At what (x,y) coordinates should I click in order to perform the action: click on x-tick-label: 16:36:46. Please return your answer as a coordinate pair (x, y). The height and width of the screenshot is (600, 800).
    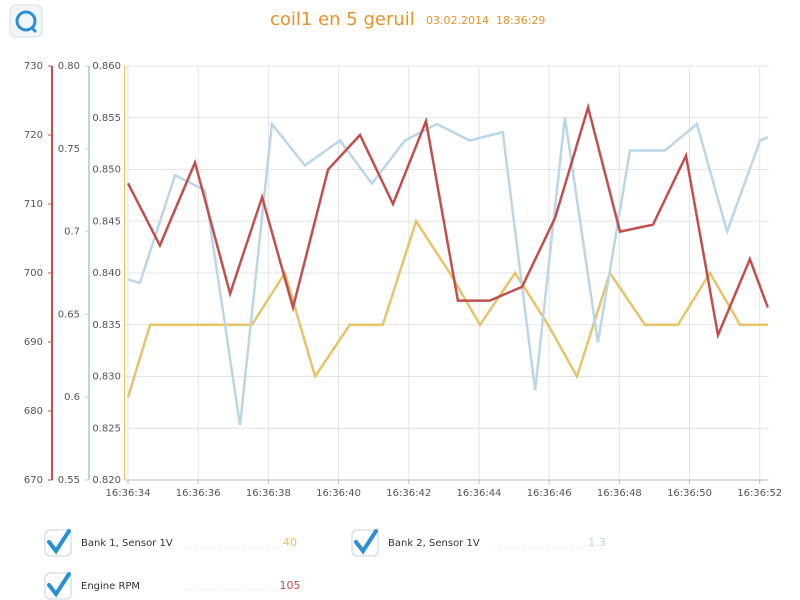
    Looking at the image, I should click on (549, 493).